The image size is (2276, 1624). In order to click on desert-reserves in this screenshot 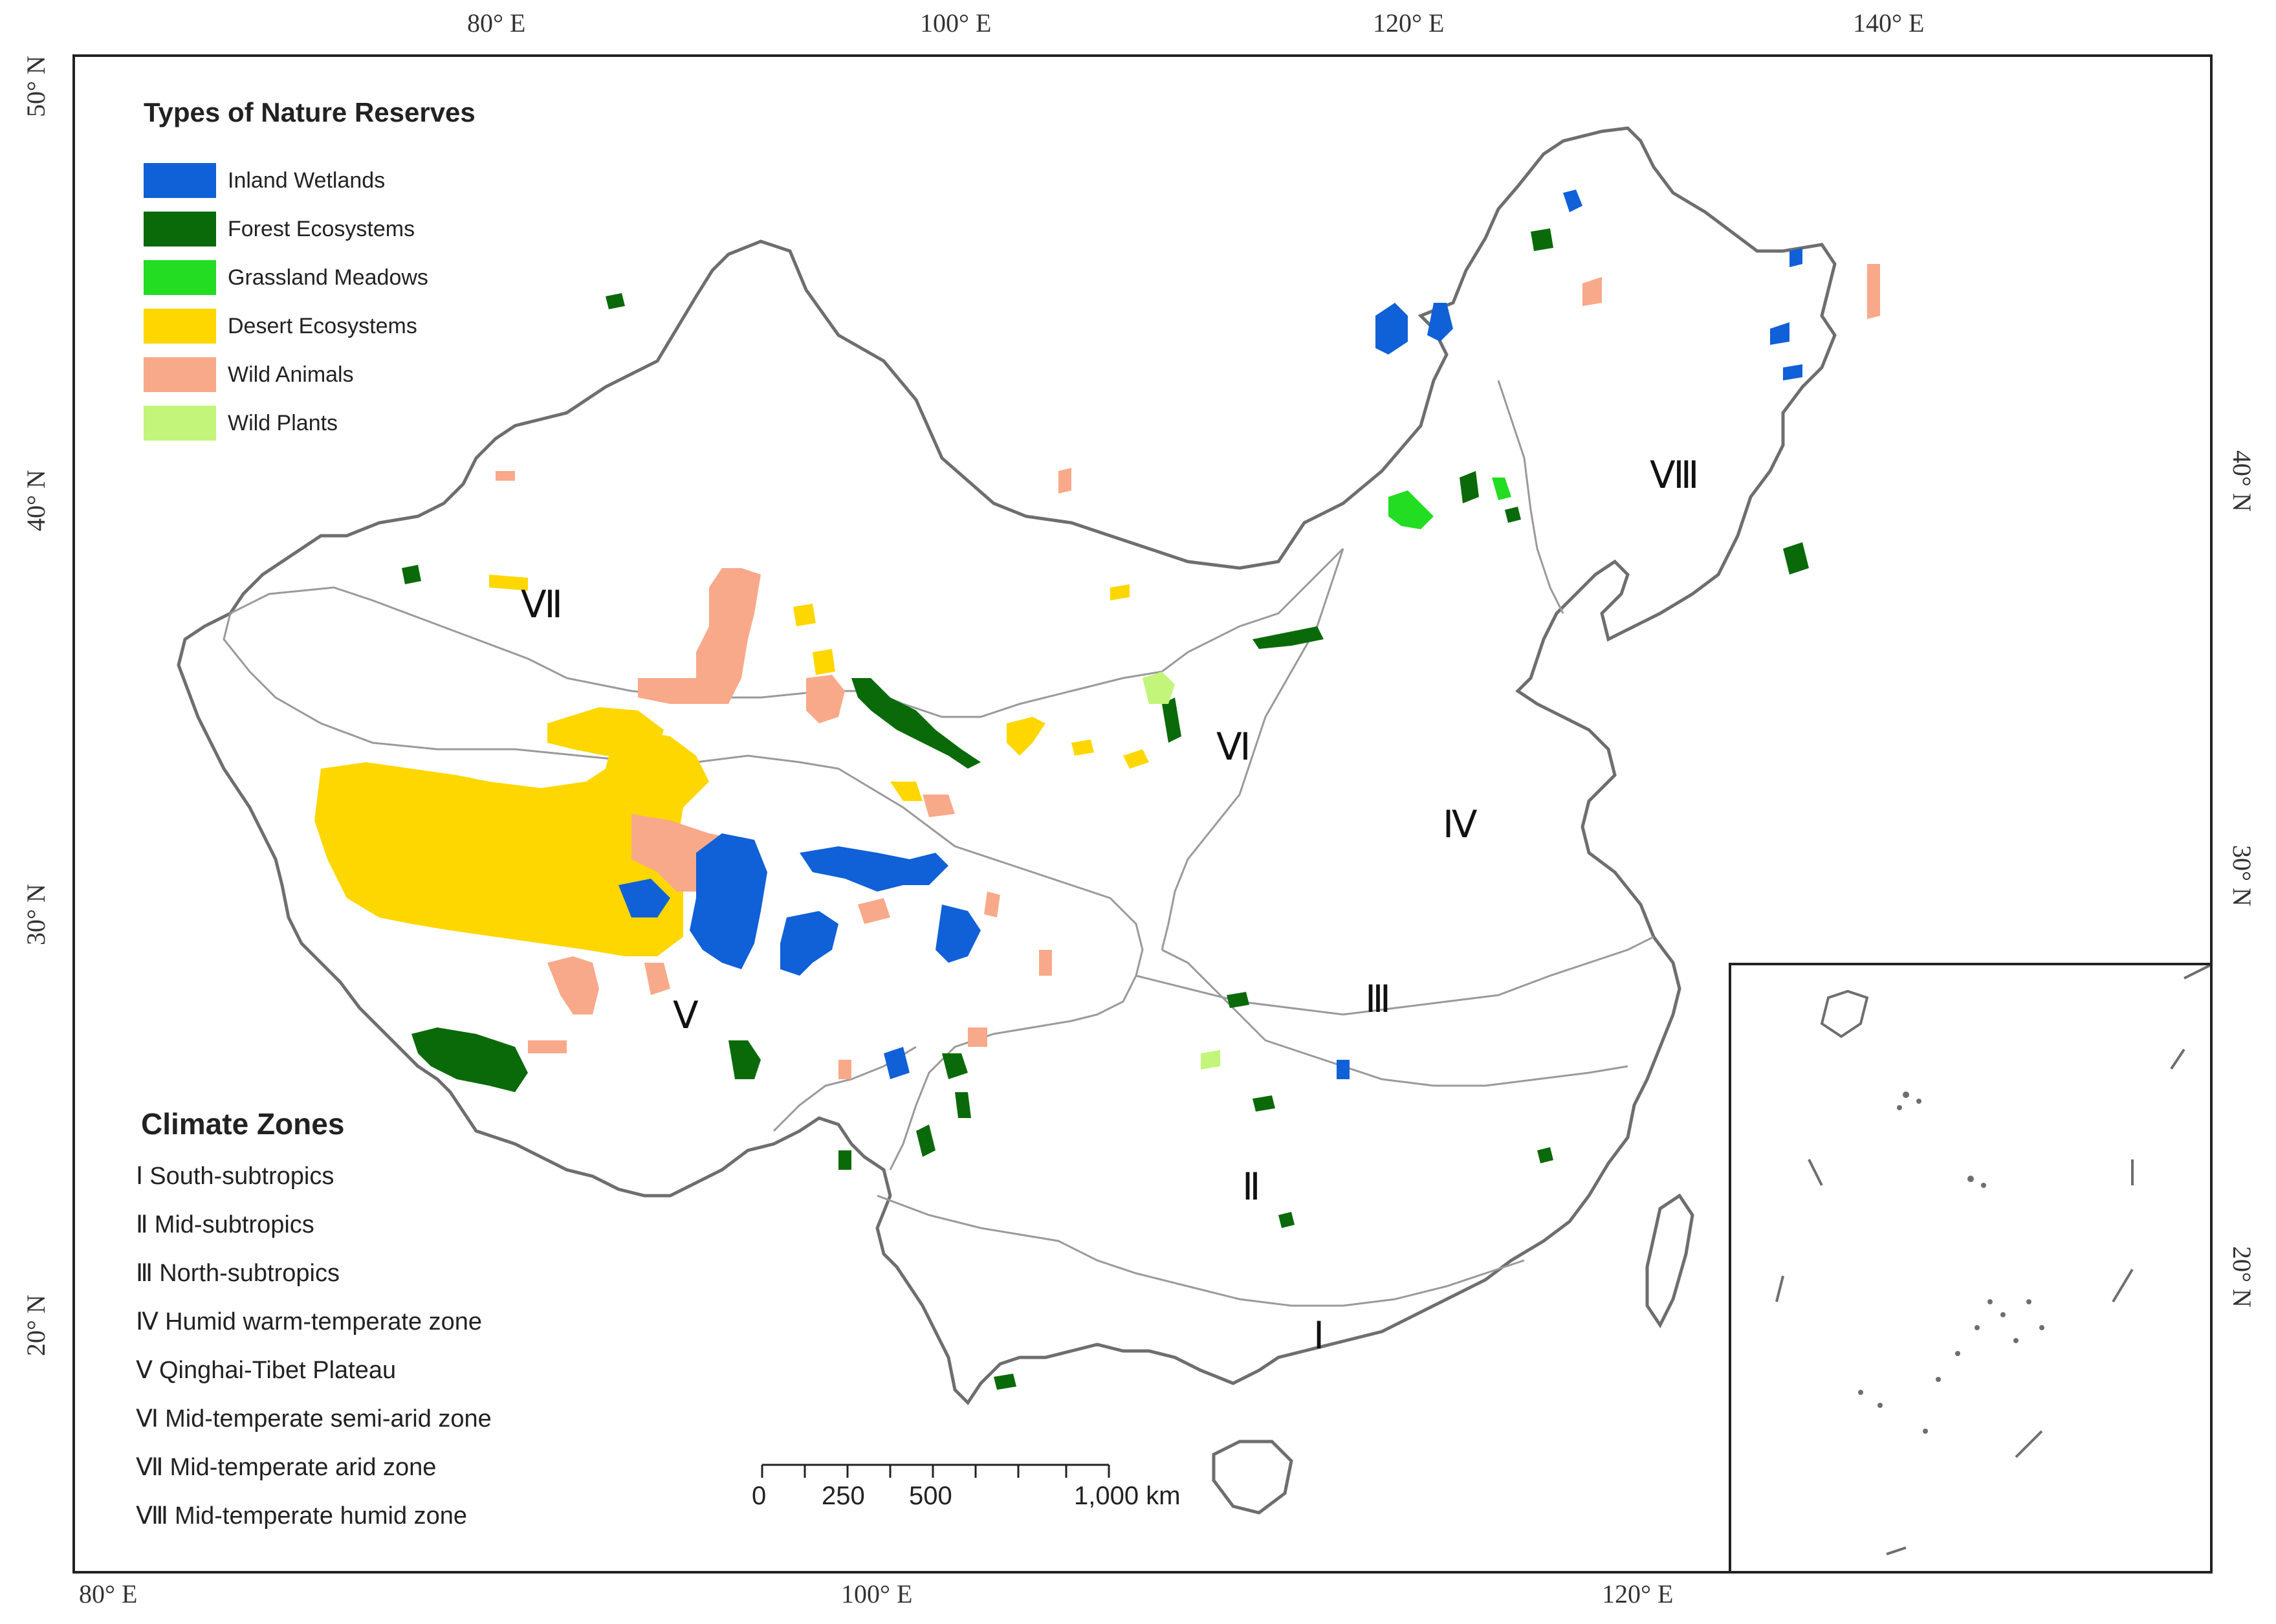, I will do `click(732, 766)`.